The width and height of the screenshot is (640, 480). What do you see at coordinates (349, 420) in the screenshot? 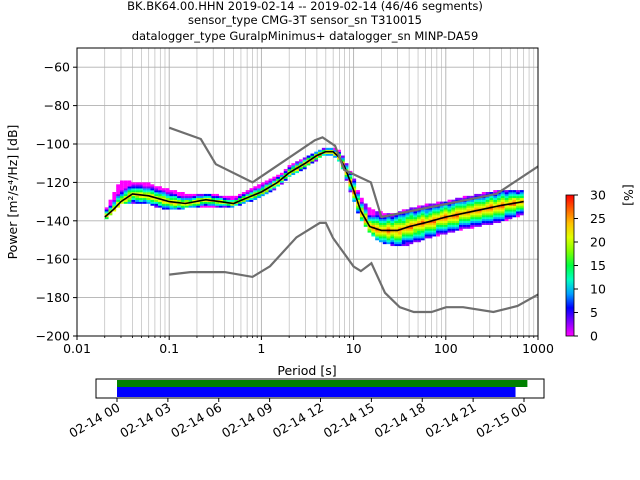
I see `timeline-tick-label: 02-14 15` at bounding box center [349, 420].